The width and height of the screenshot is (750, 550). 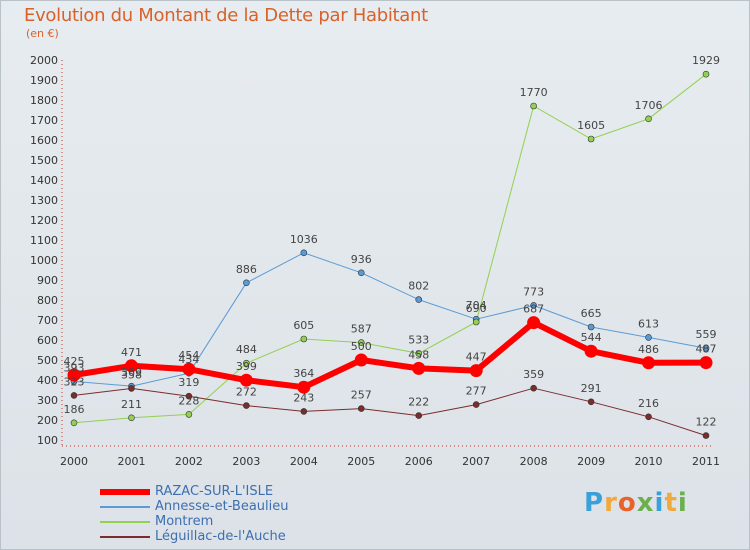 What do you see at coordinates (131, 404) in the screenshot?
I see `data-label: 211` at bounding box center [131, 404].